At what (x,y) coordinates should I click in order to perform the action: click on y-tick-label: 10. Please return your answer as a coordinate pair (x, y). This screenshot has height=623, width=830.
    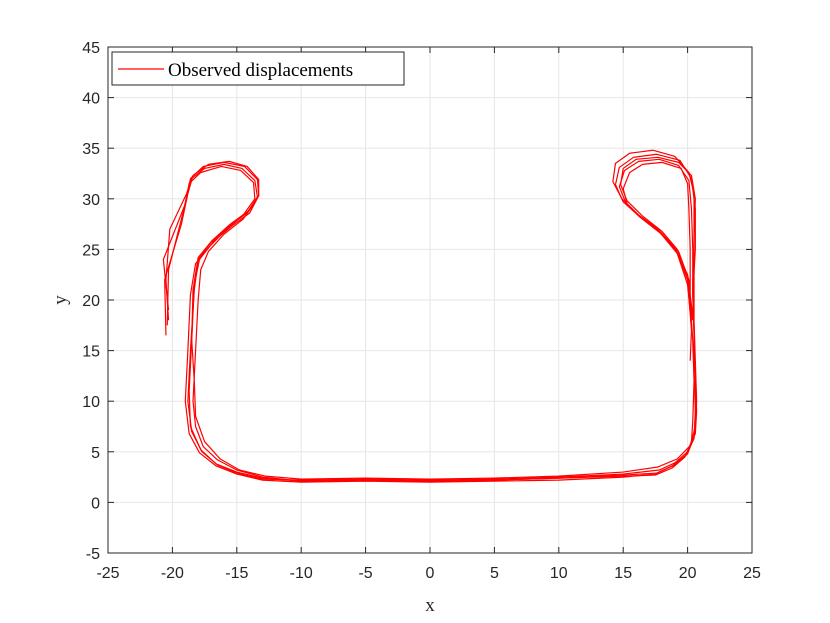
    Looking at the image, I should click on (91, 402).